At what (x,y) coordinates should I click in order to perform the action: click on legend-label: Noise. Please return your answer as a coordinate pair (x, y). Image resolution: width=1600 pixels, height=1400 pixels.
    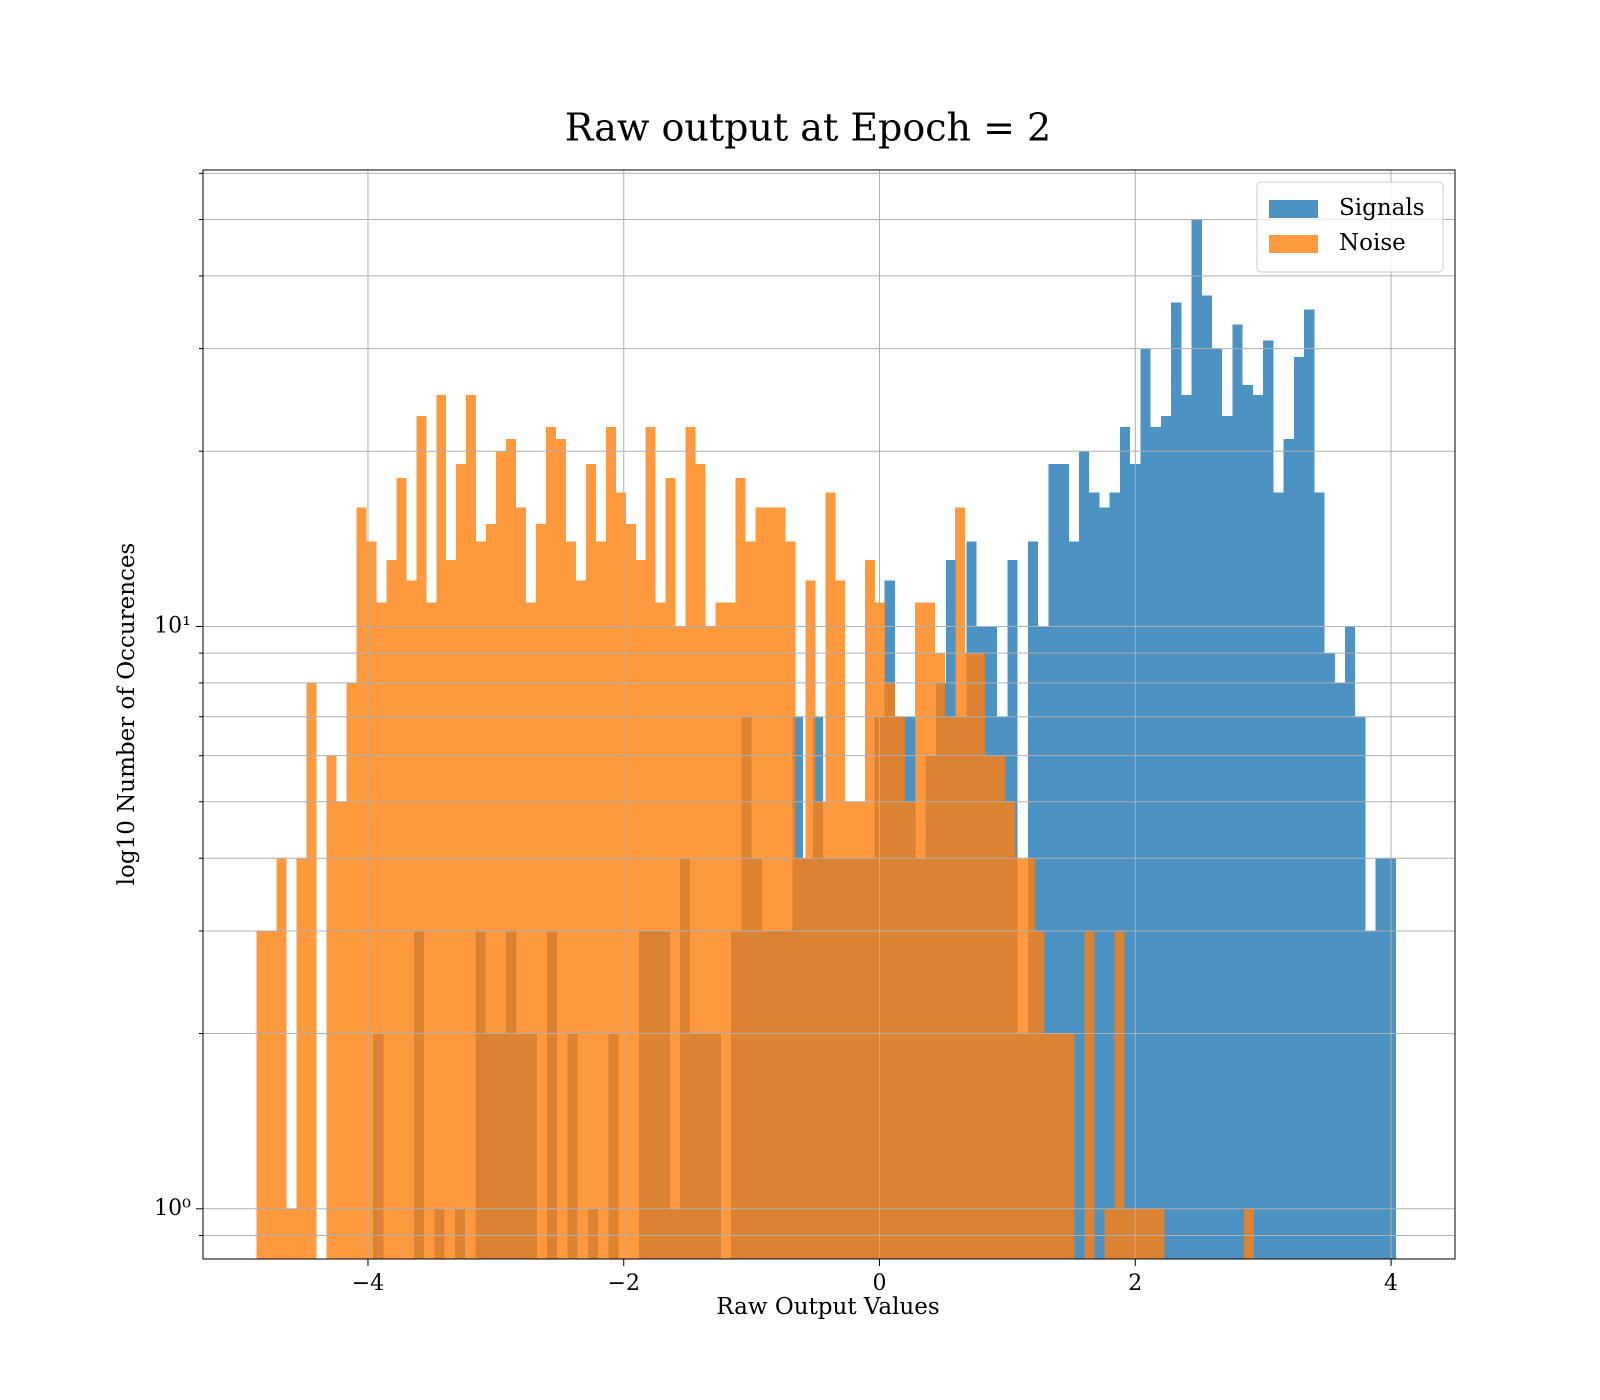
    Looking at the image, I should click on (1372, 243).